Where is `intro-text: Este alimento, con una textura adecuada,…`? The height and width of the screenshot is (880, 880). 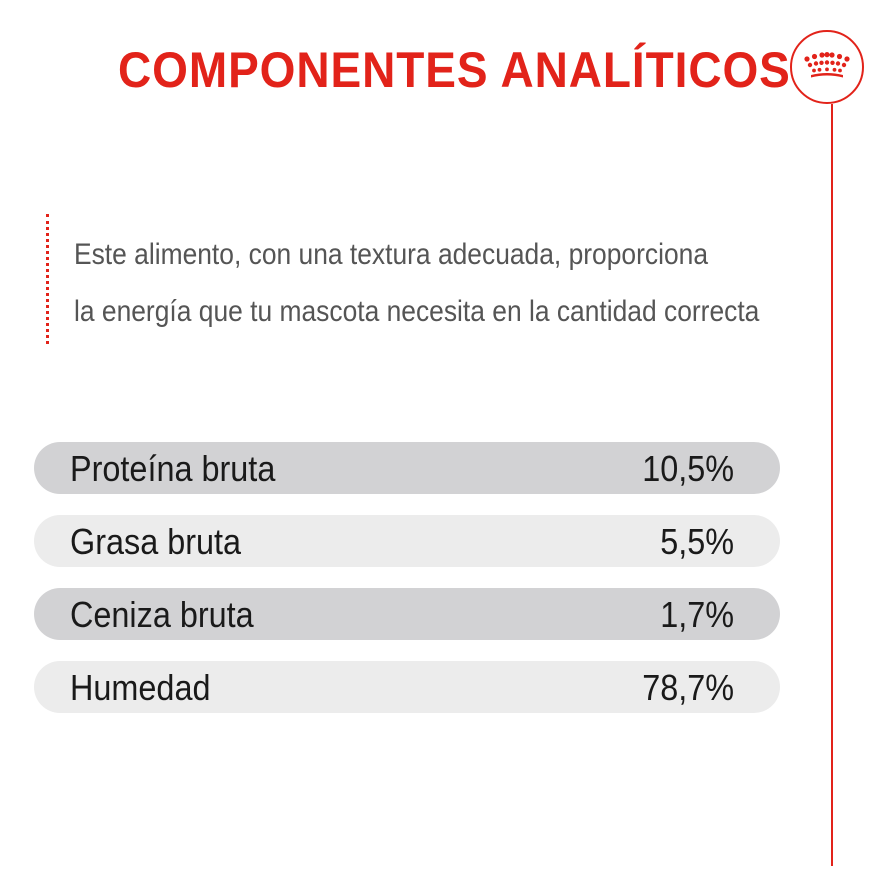 intro-text: Este alimento, con una textura adecuada,… is located at coordinates (417, 283).